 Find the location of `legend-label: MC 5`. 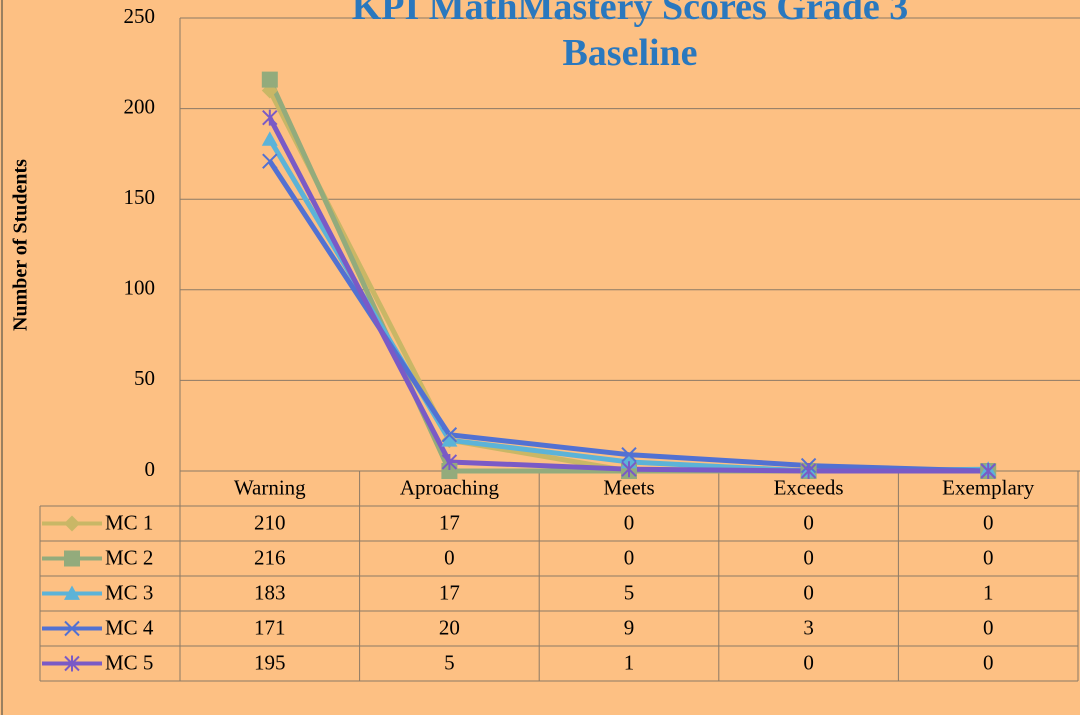

legend-label: MC 5 is located at coordinates (129, 662).